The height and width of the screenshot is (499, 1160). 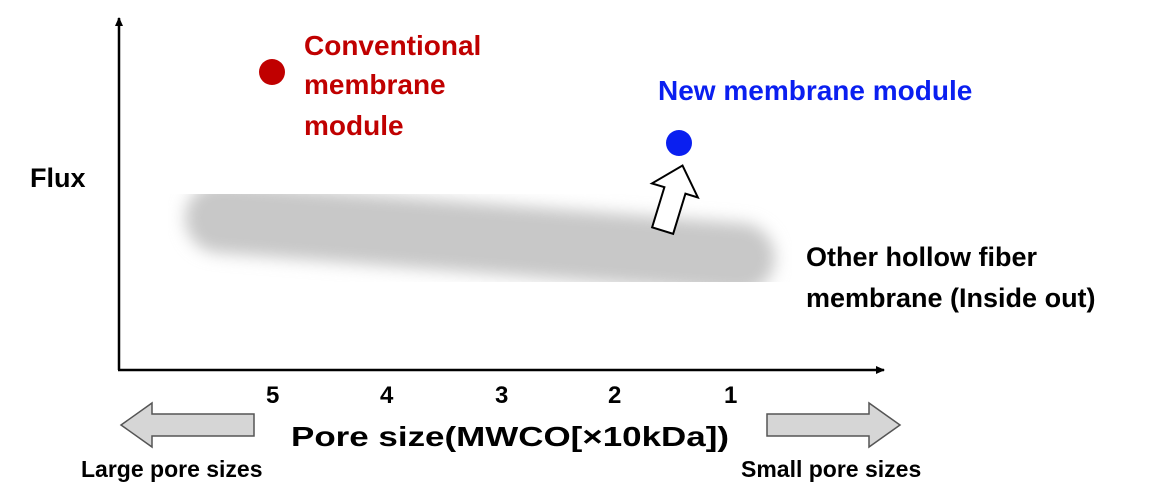 I want to click on x-tick-label: 4, so click(x=387, y=395).